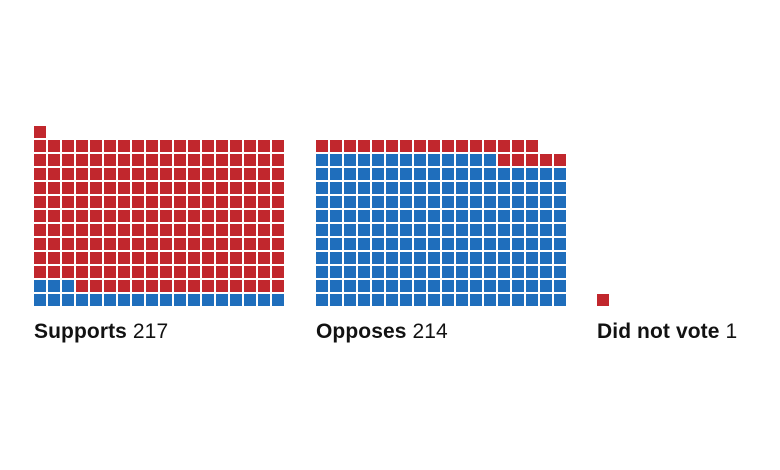  What do you see at coordinates (430, 331) in the screenshot?
I see `group-count: 214` at bounding box center [430, 331].